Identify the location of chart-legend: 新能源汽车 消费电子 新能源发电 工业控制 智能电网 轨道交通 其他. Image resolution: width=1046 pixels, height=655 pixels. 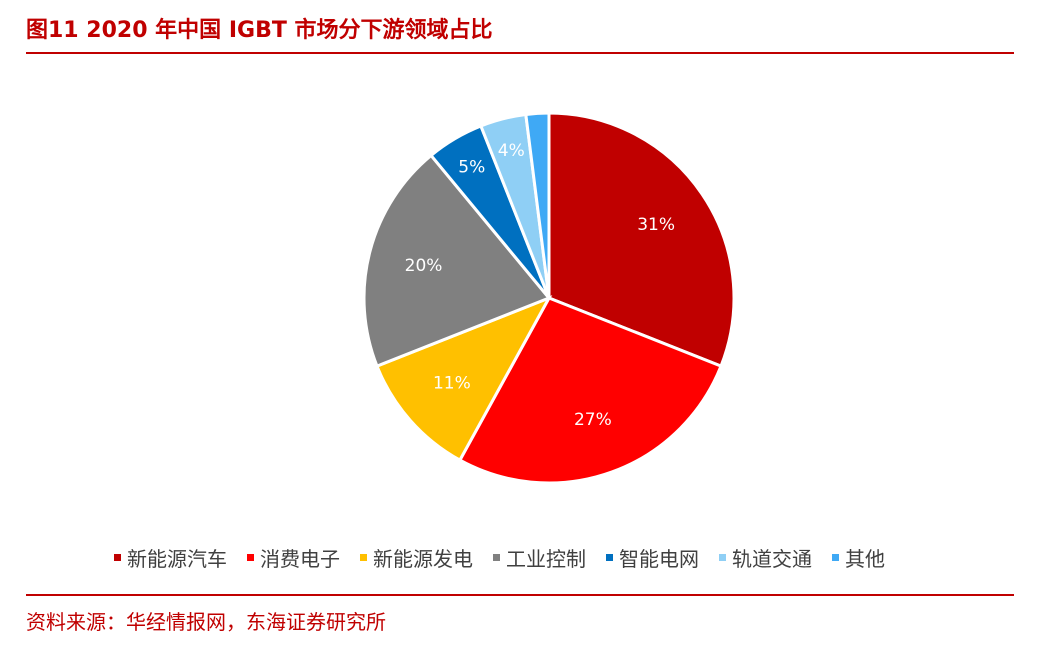
(559, 557).